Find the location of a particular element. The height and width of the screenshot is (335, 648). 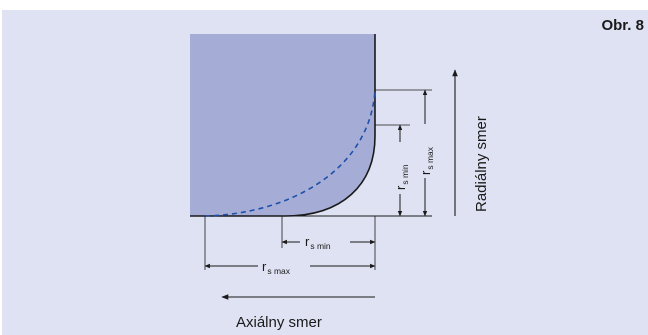

radial-min-label-gap is located at coordinates (400, 168).